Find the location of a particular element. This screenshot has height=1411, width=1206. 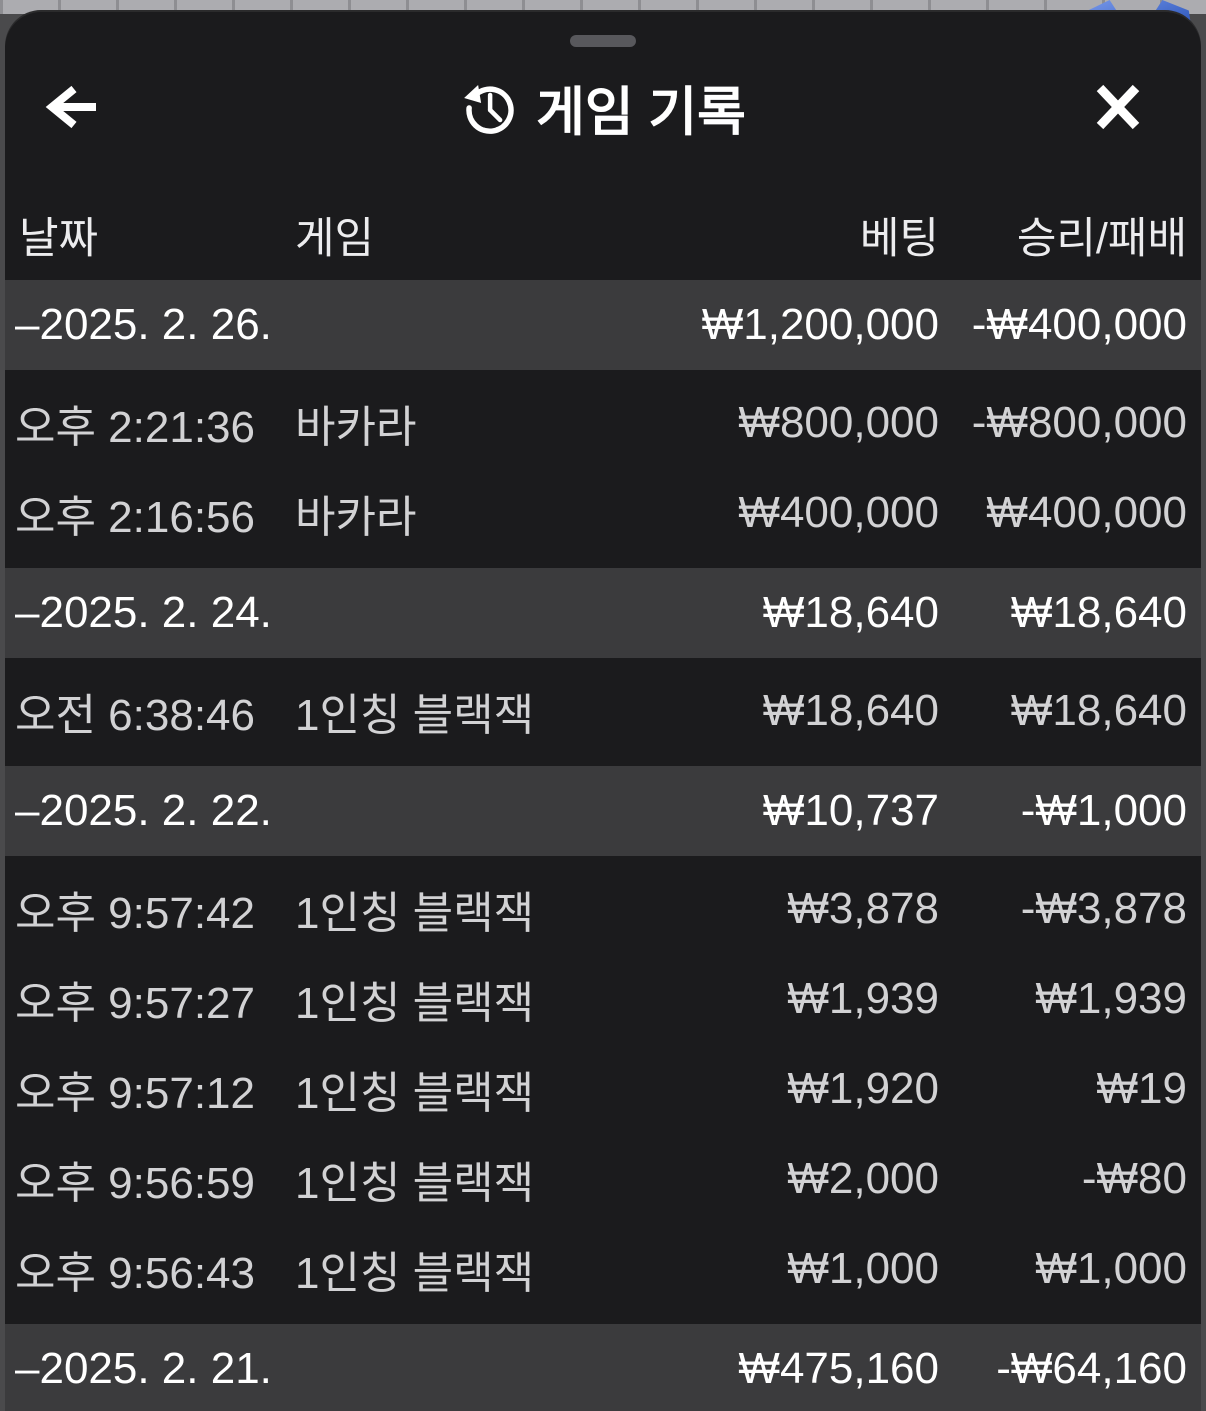

row-date: 오후 9:57:27 is located at coordinates (135, 1003).